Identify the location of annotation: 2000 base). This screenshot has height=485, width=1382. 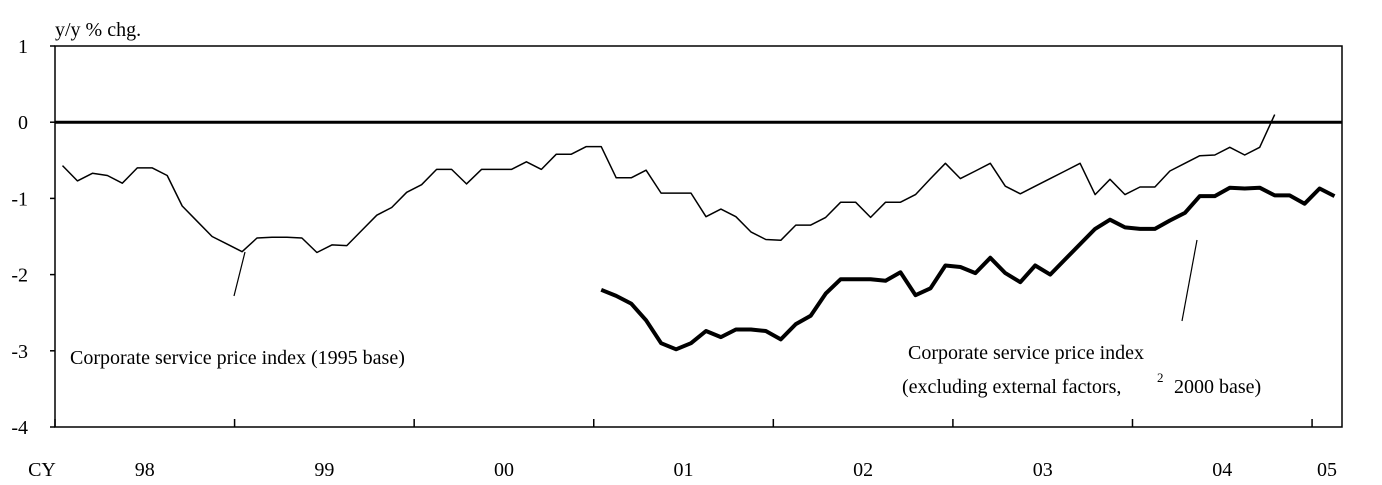
(1217, 387).